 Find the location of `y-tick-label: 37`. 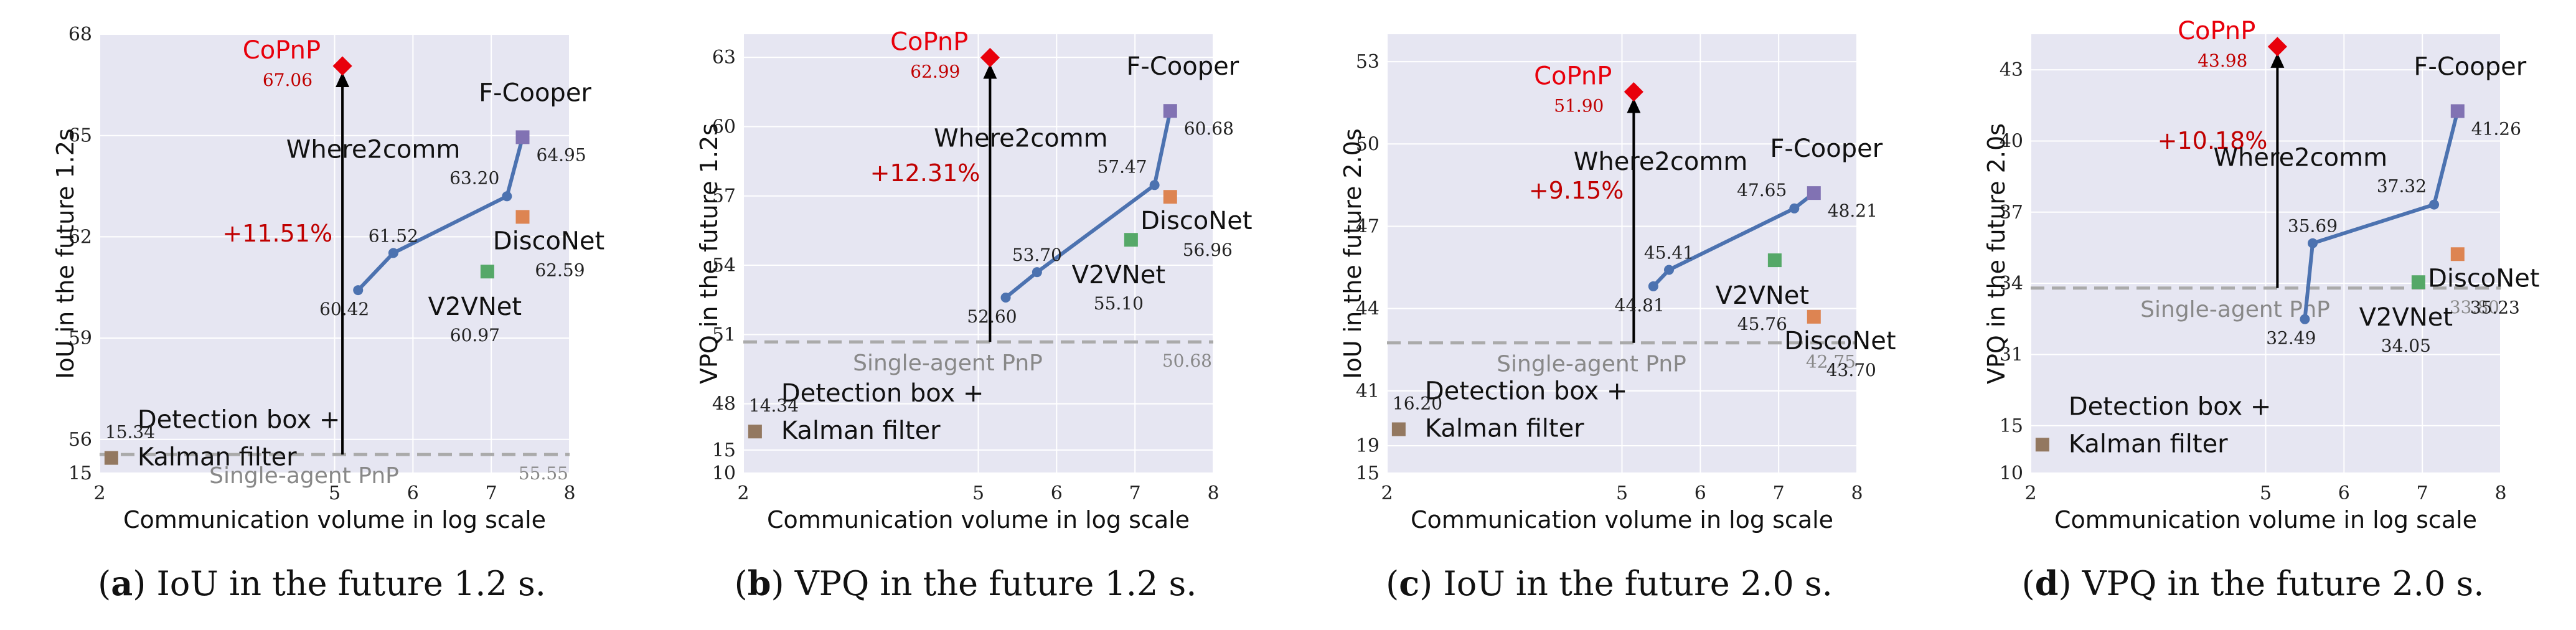

y-tick-label: 37 is located at coordinates (2011, 212).